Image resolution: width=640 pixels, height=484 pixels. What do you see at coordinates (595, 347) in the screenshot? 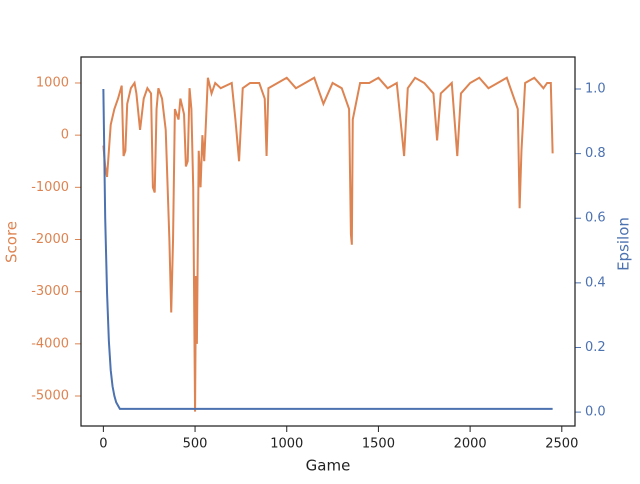
I see `y2-tick-label: 0.2` at bounding box center [595, 347].